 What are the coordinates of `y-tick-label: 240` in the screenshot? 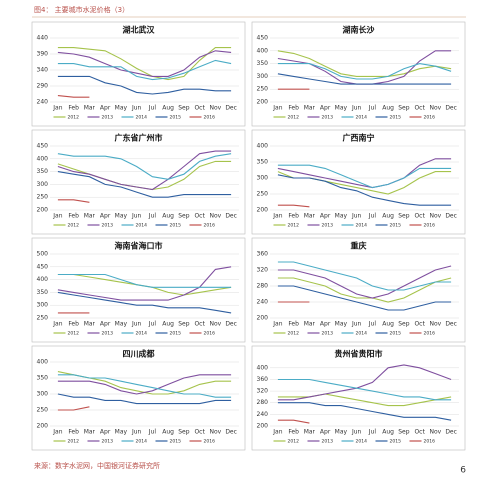 It's located at (43, 102).